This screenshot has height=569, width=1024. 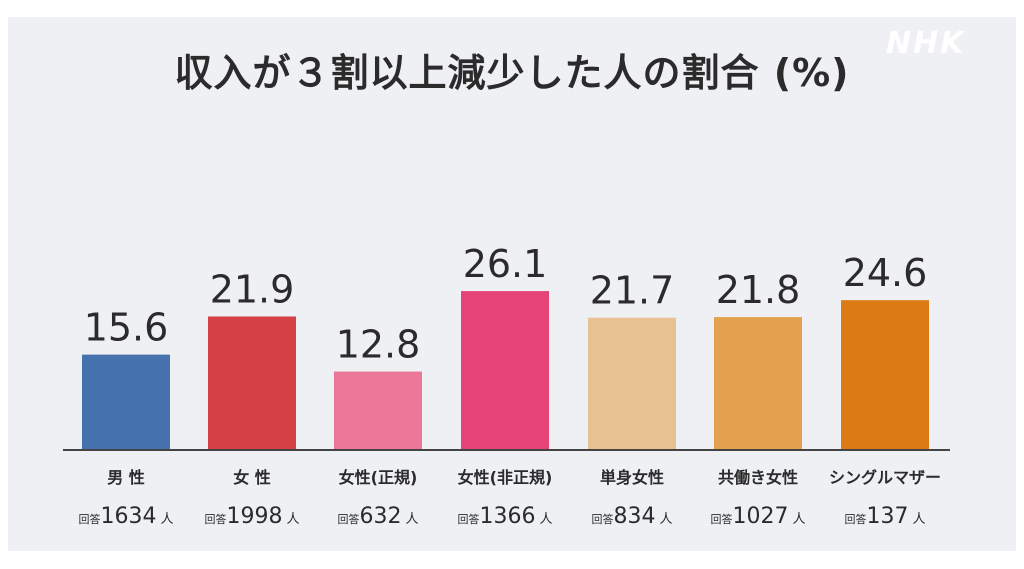 I want to click on value-label-0: 15.6, so click(x=126, y=328).